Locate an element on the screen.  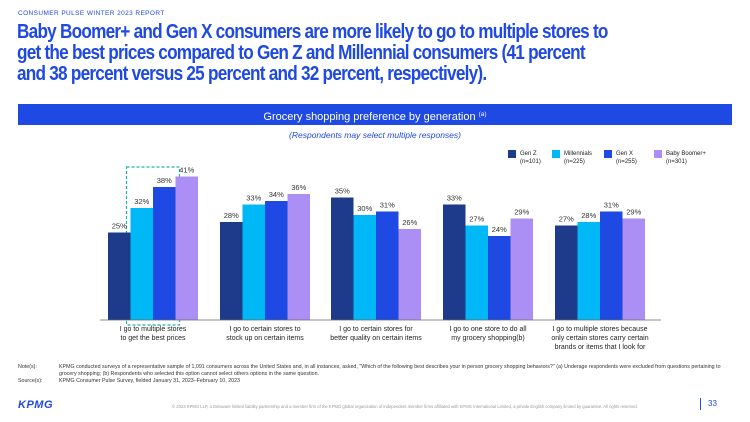
category-label: to get the best prices is located at coordinates (153, 338).